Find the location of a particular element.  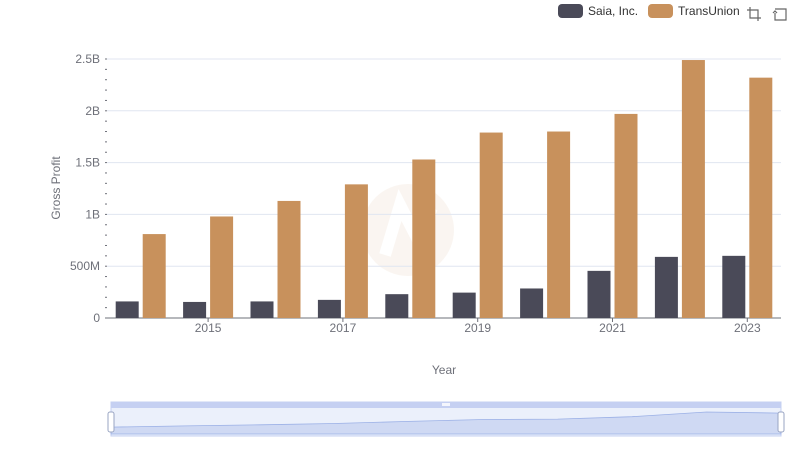

bar-transunion-2018 is located at coordinates (424, 238).